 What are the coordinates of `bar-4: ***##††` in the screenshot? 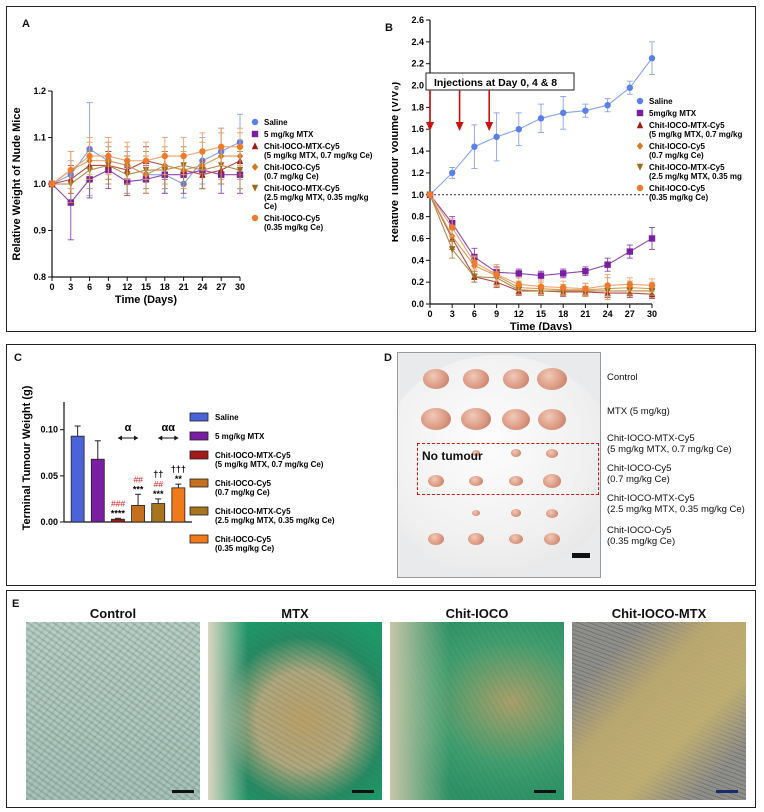 It's located at (158, 496).